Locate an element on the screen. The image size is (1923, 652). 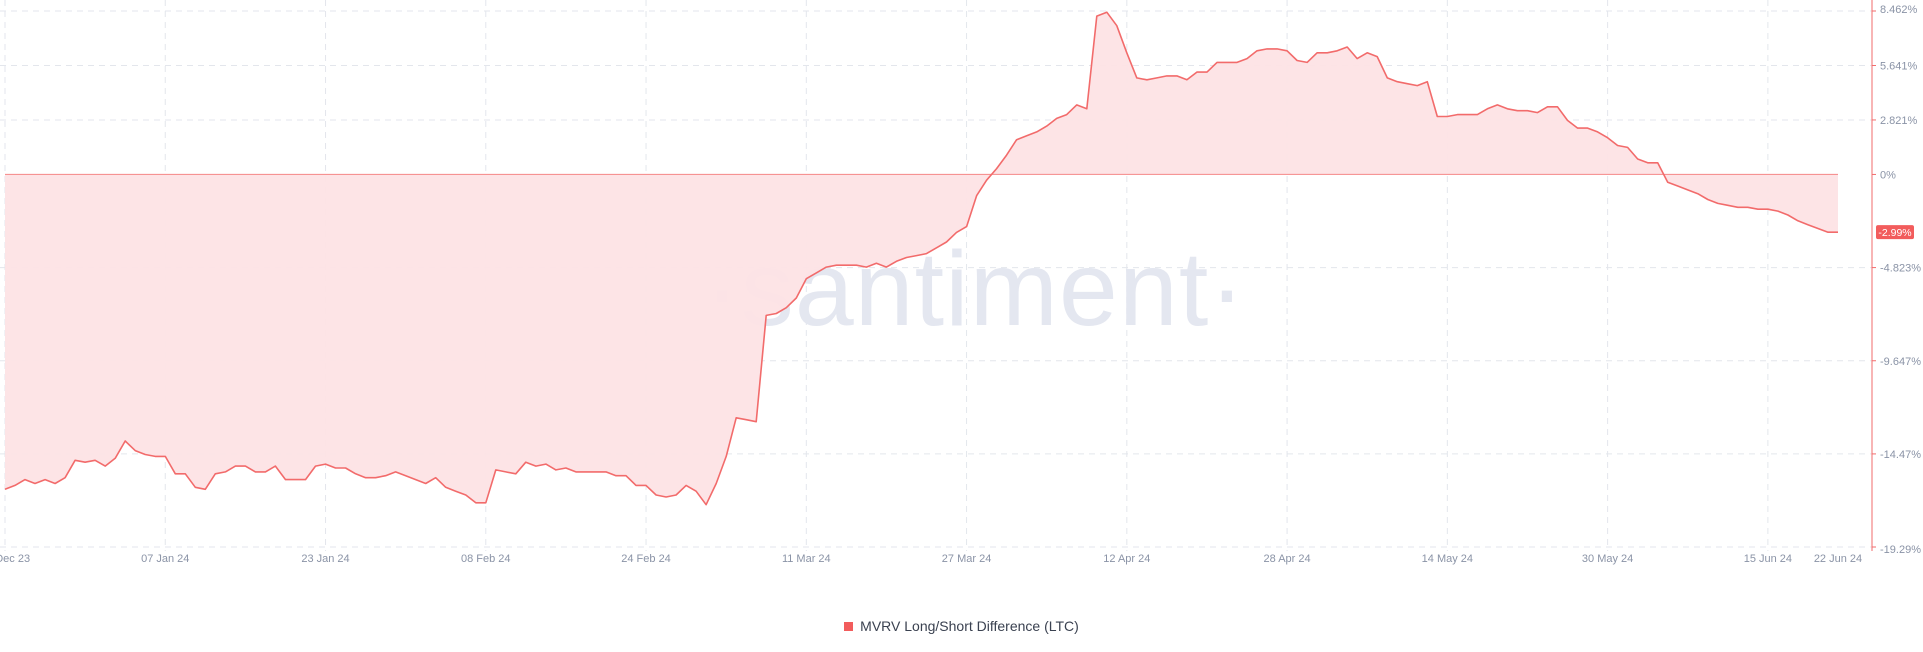
y-tick-label: -14.47% is located at coordinates (1900, 455).